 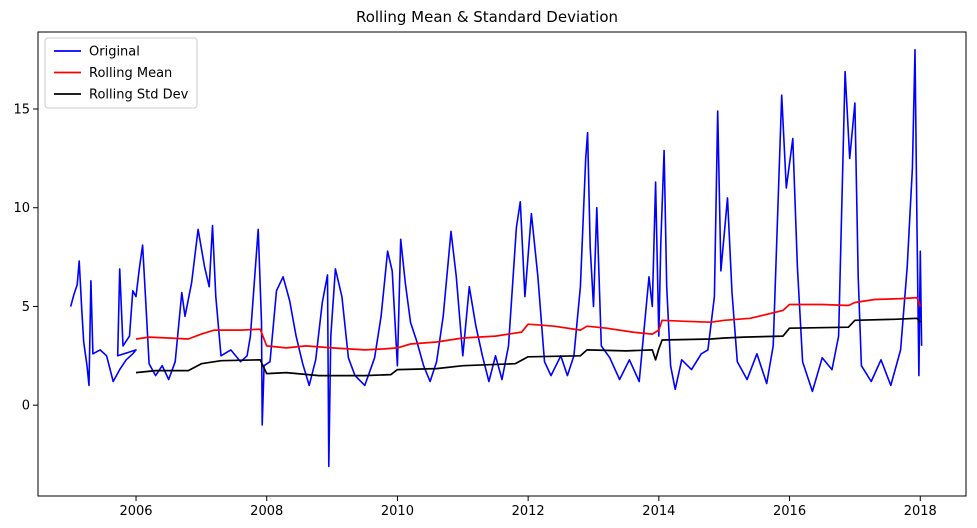 What do you see at coordinates (920, 511) in the screenshot?
I see `x-tick-label: 2018` at bounding box center [920, 511].